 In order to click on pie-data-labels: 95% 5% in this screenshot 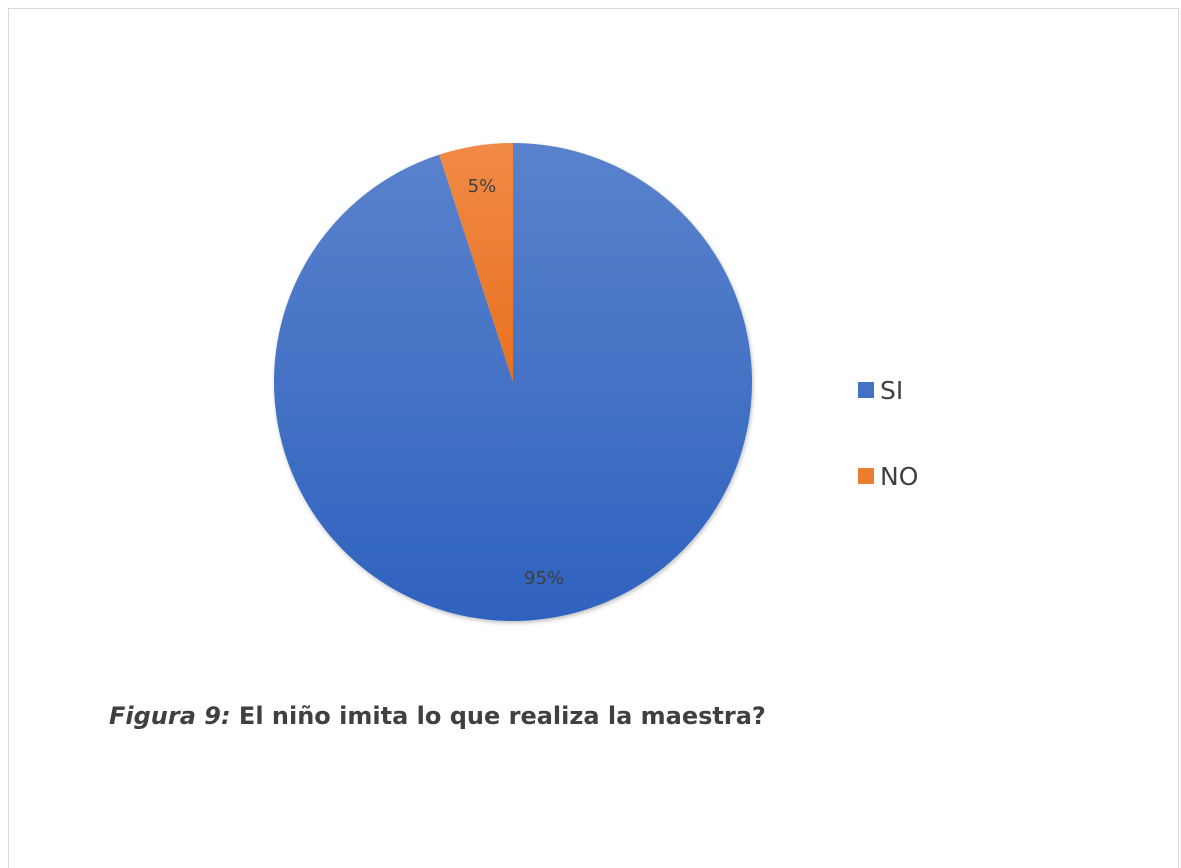, I will do `click(516, 382)`.